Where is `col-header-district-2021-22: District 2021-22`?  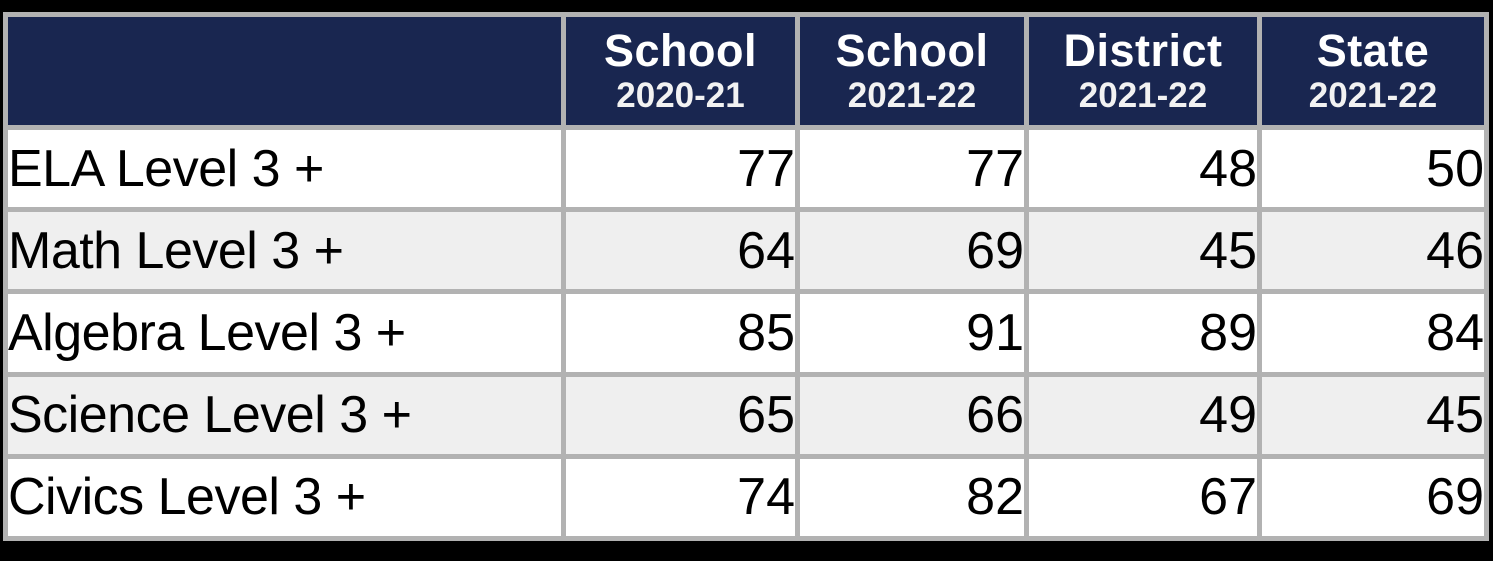 col-header-district-2021-22: District 2021-22 is located at coordinates (1143, 71).